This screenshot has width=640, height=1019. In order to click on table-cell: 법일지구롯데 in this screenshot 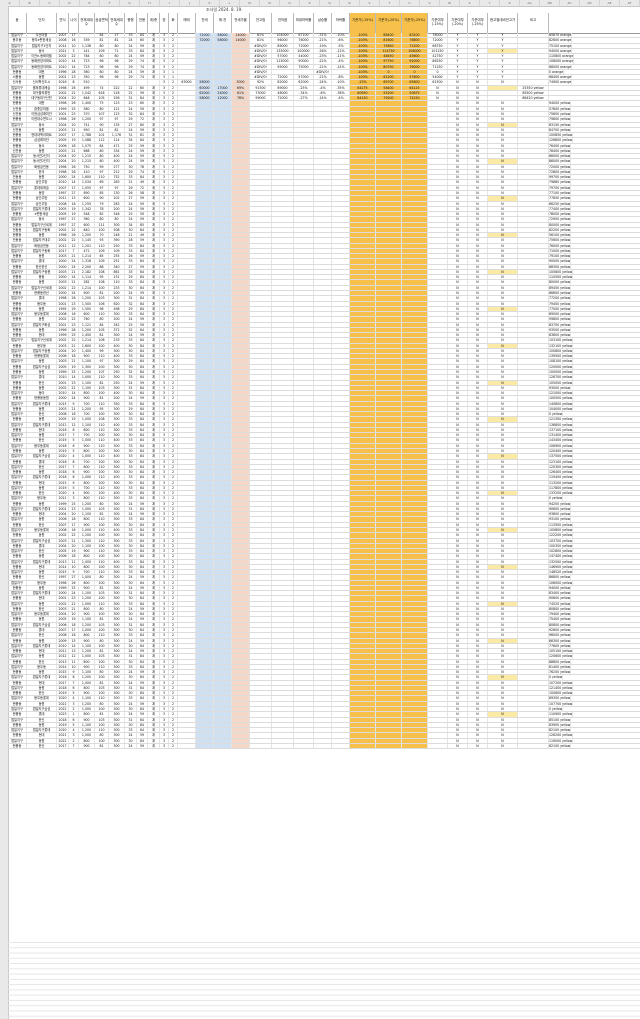, I will do `click(42, 209)`.